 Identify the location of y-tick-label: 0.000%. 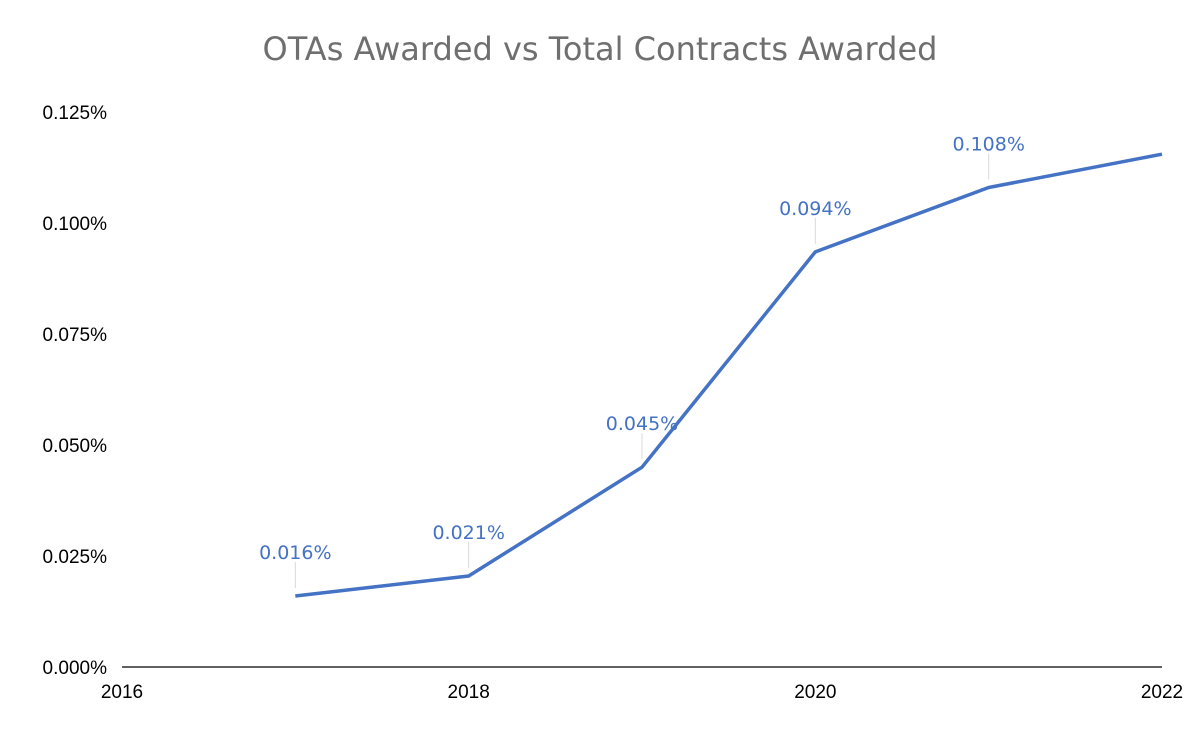
(75, 668).